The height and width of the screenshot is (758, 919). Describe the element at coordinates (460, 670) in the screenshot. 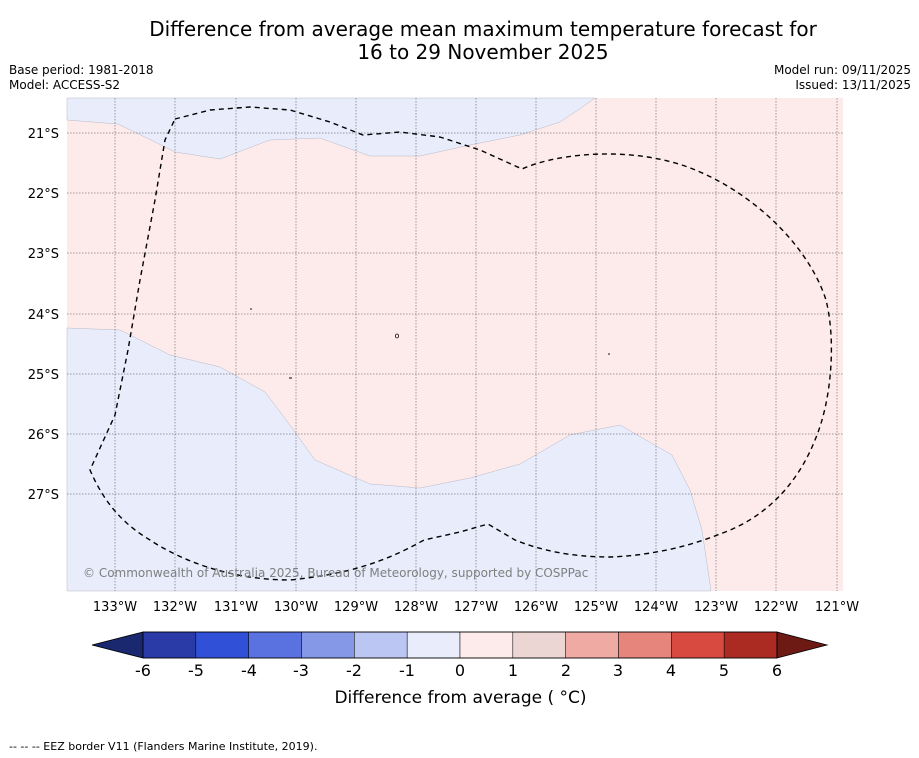

I see `colorbar-tick-label: 0` at that location.